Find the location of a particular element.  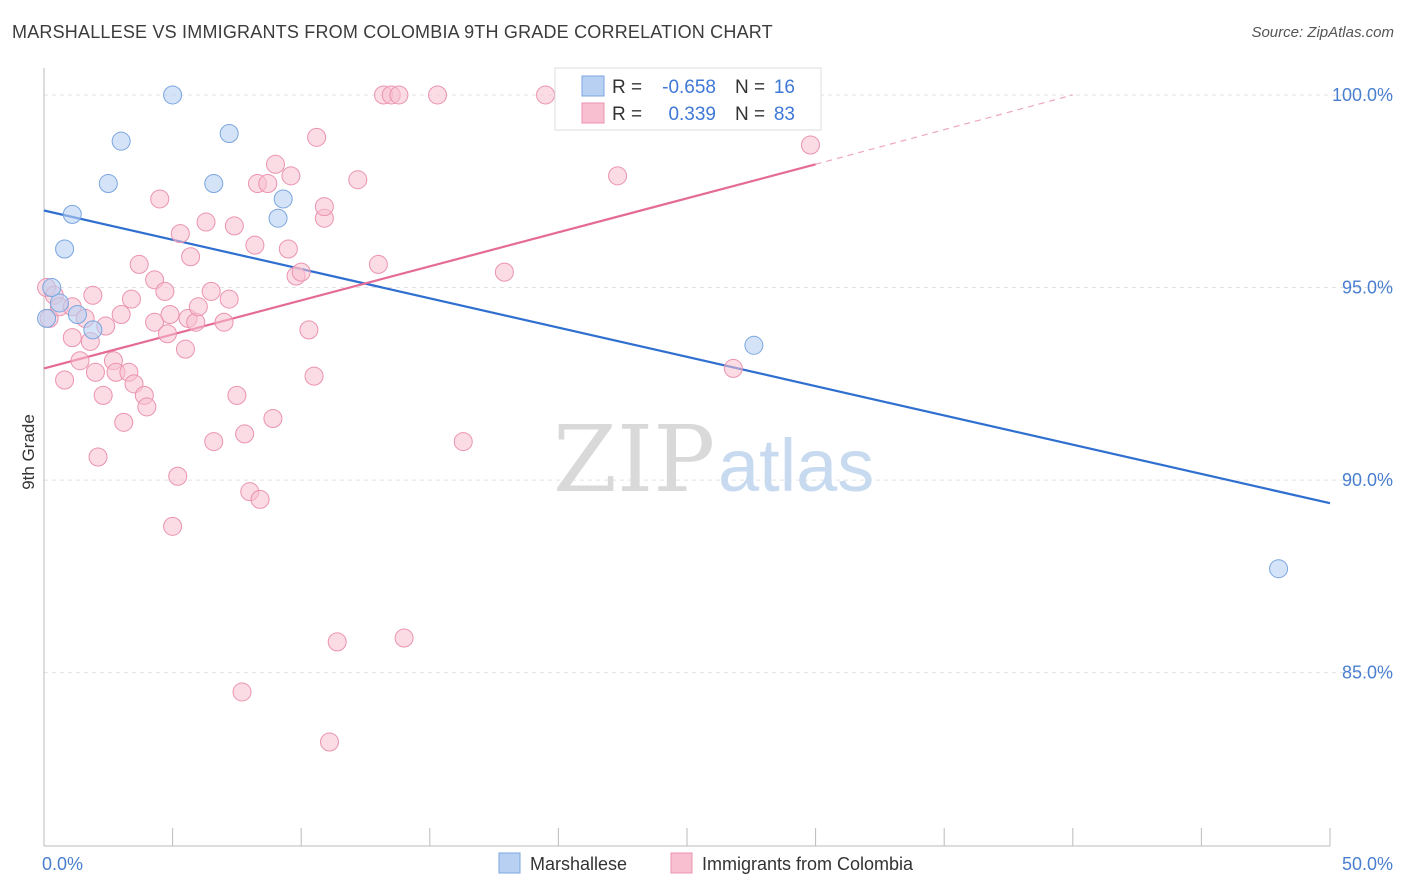

trend-line-colombia-extension is located at coordinates (944, 129).